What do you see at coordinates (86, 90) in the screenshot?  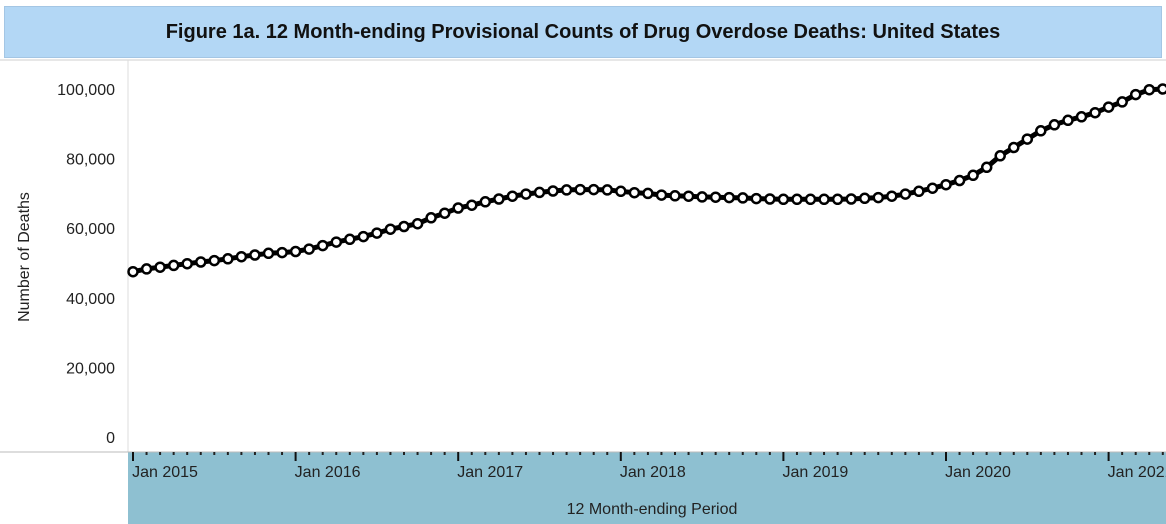 I see `y-tick-label: 100,000` at bounding box center [86, 90].